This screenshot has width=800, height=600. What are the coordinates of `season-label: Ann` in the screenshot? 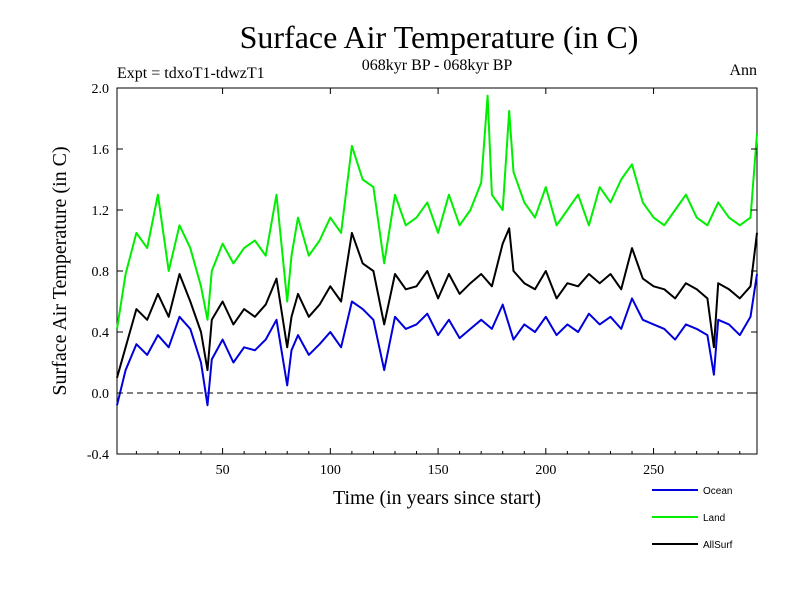 It's located at (743, 70).